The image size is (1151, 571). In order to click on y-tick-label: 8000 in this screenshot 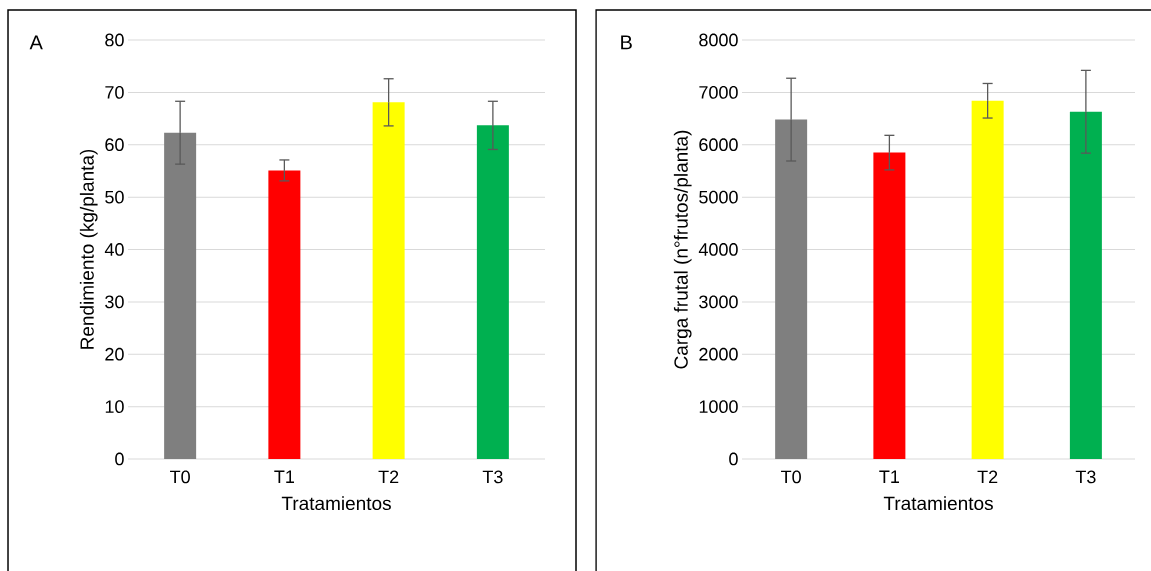, I will do `click(718, 40)`.